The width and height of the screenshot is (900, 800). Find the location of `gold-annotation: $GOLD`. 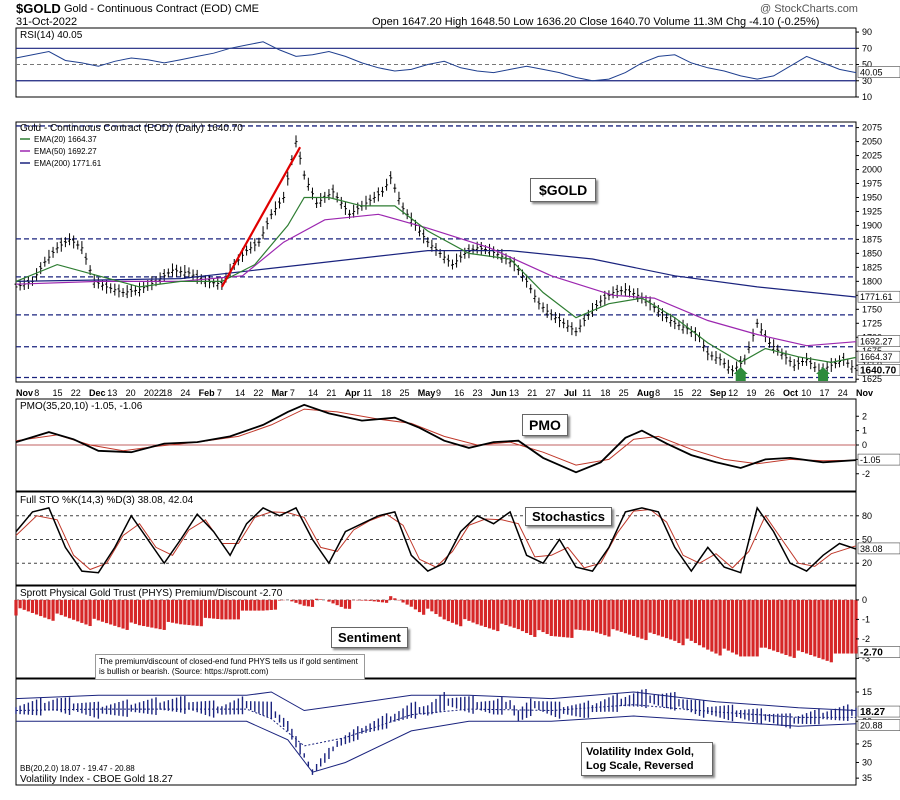

gold-annotation: $GOLD is located at coordinates (563, 190).